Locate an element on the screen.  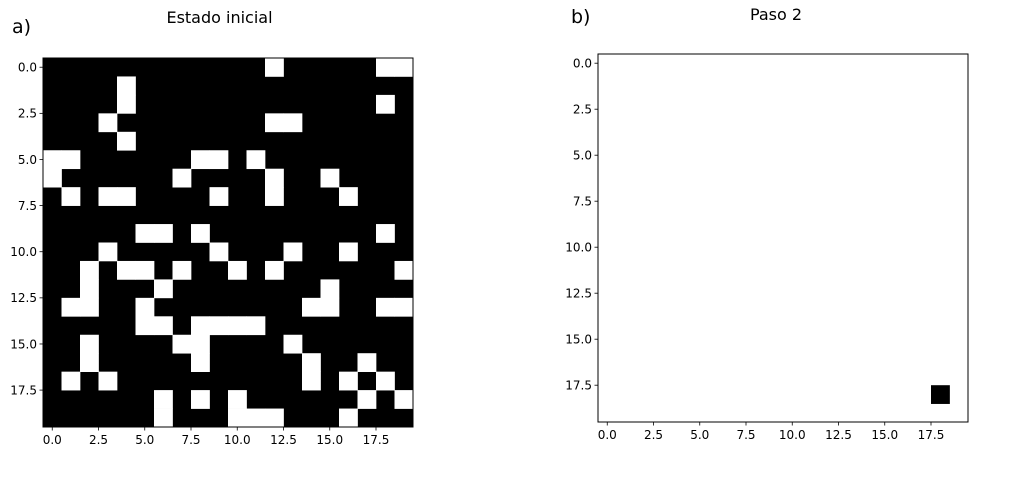
panel-b-ytick-label: 15.0 is located at coordinates (578, 340).